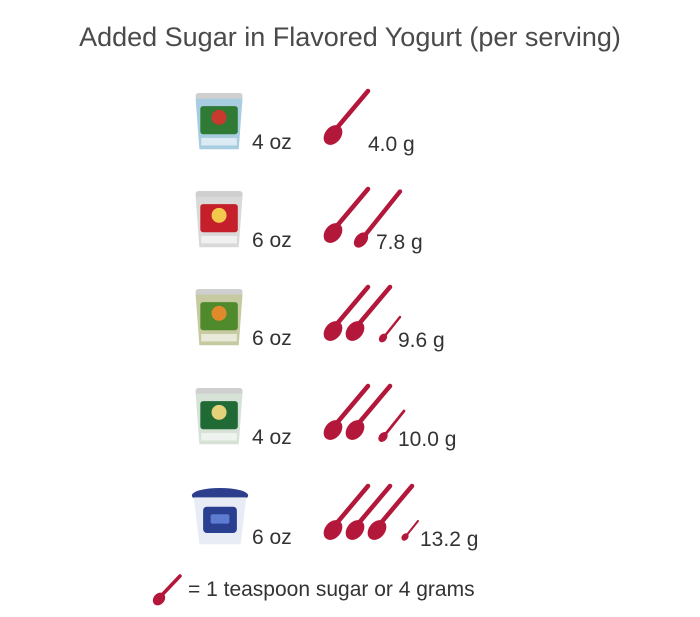  What do you see at coordinates (391, 144) in the screenshot?
I see `sugar-grams-label: 4.0 g` at bounding box center [391, 144].